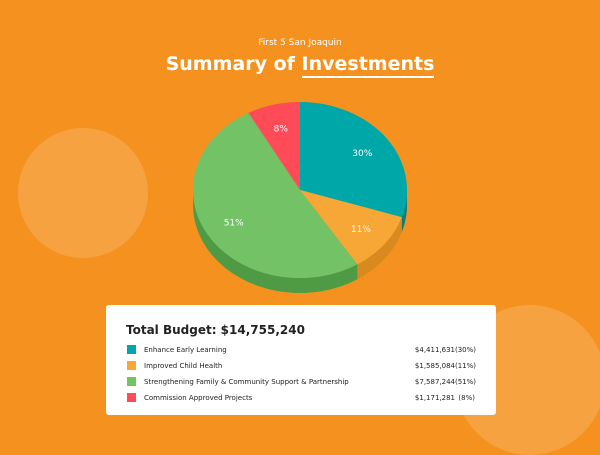  Describe the element at coordinates (281, 130) in the screenshot. I see `pie-slice-label-3: 8%` at that location.